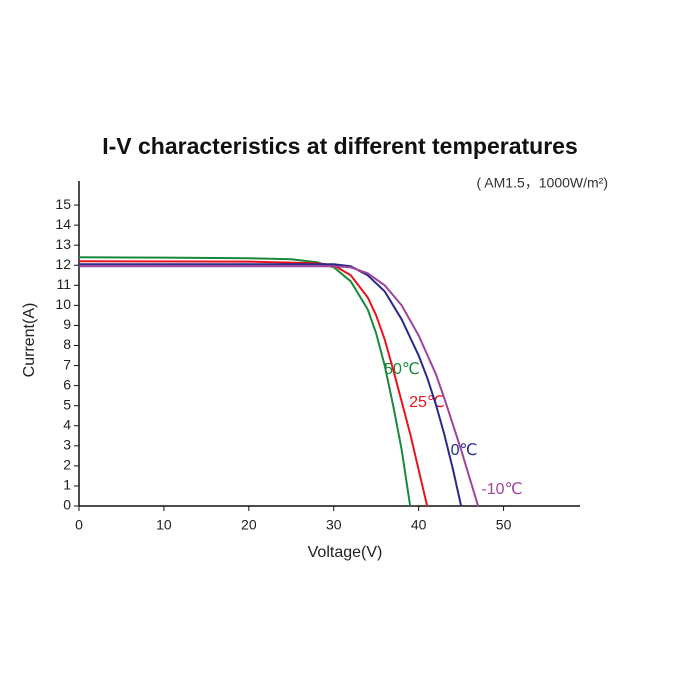 Image resolution: width=700 pixels, height=700 pixels. Describe the element at coordinates (67, 404) in the screenshot. I see `y-tick-label: 5` at that location.